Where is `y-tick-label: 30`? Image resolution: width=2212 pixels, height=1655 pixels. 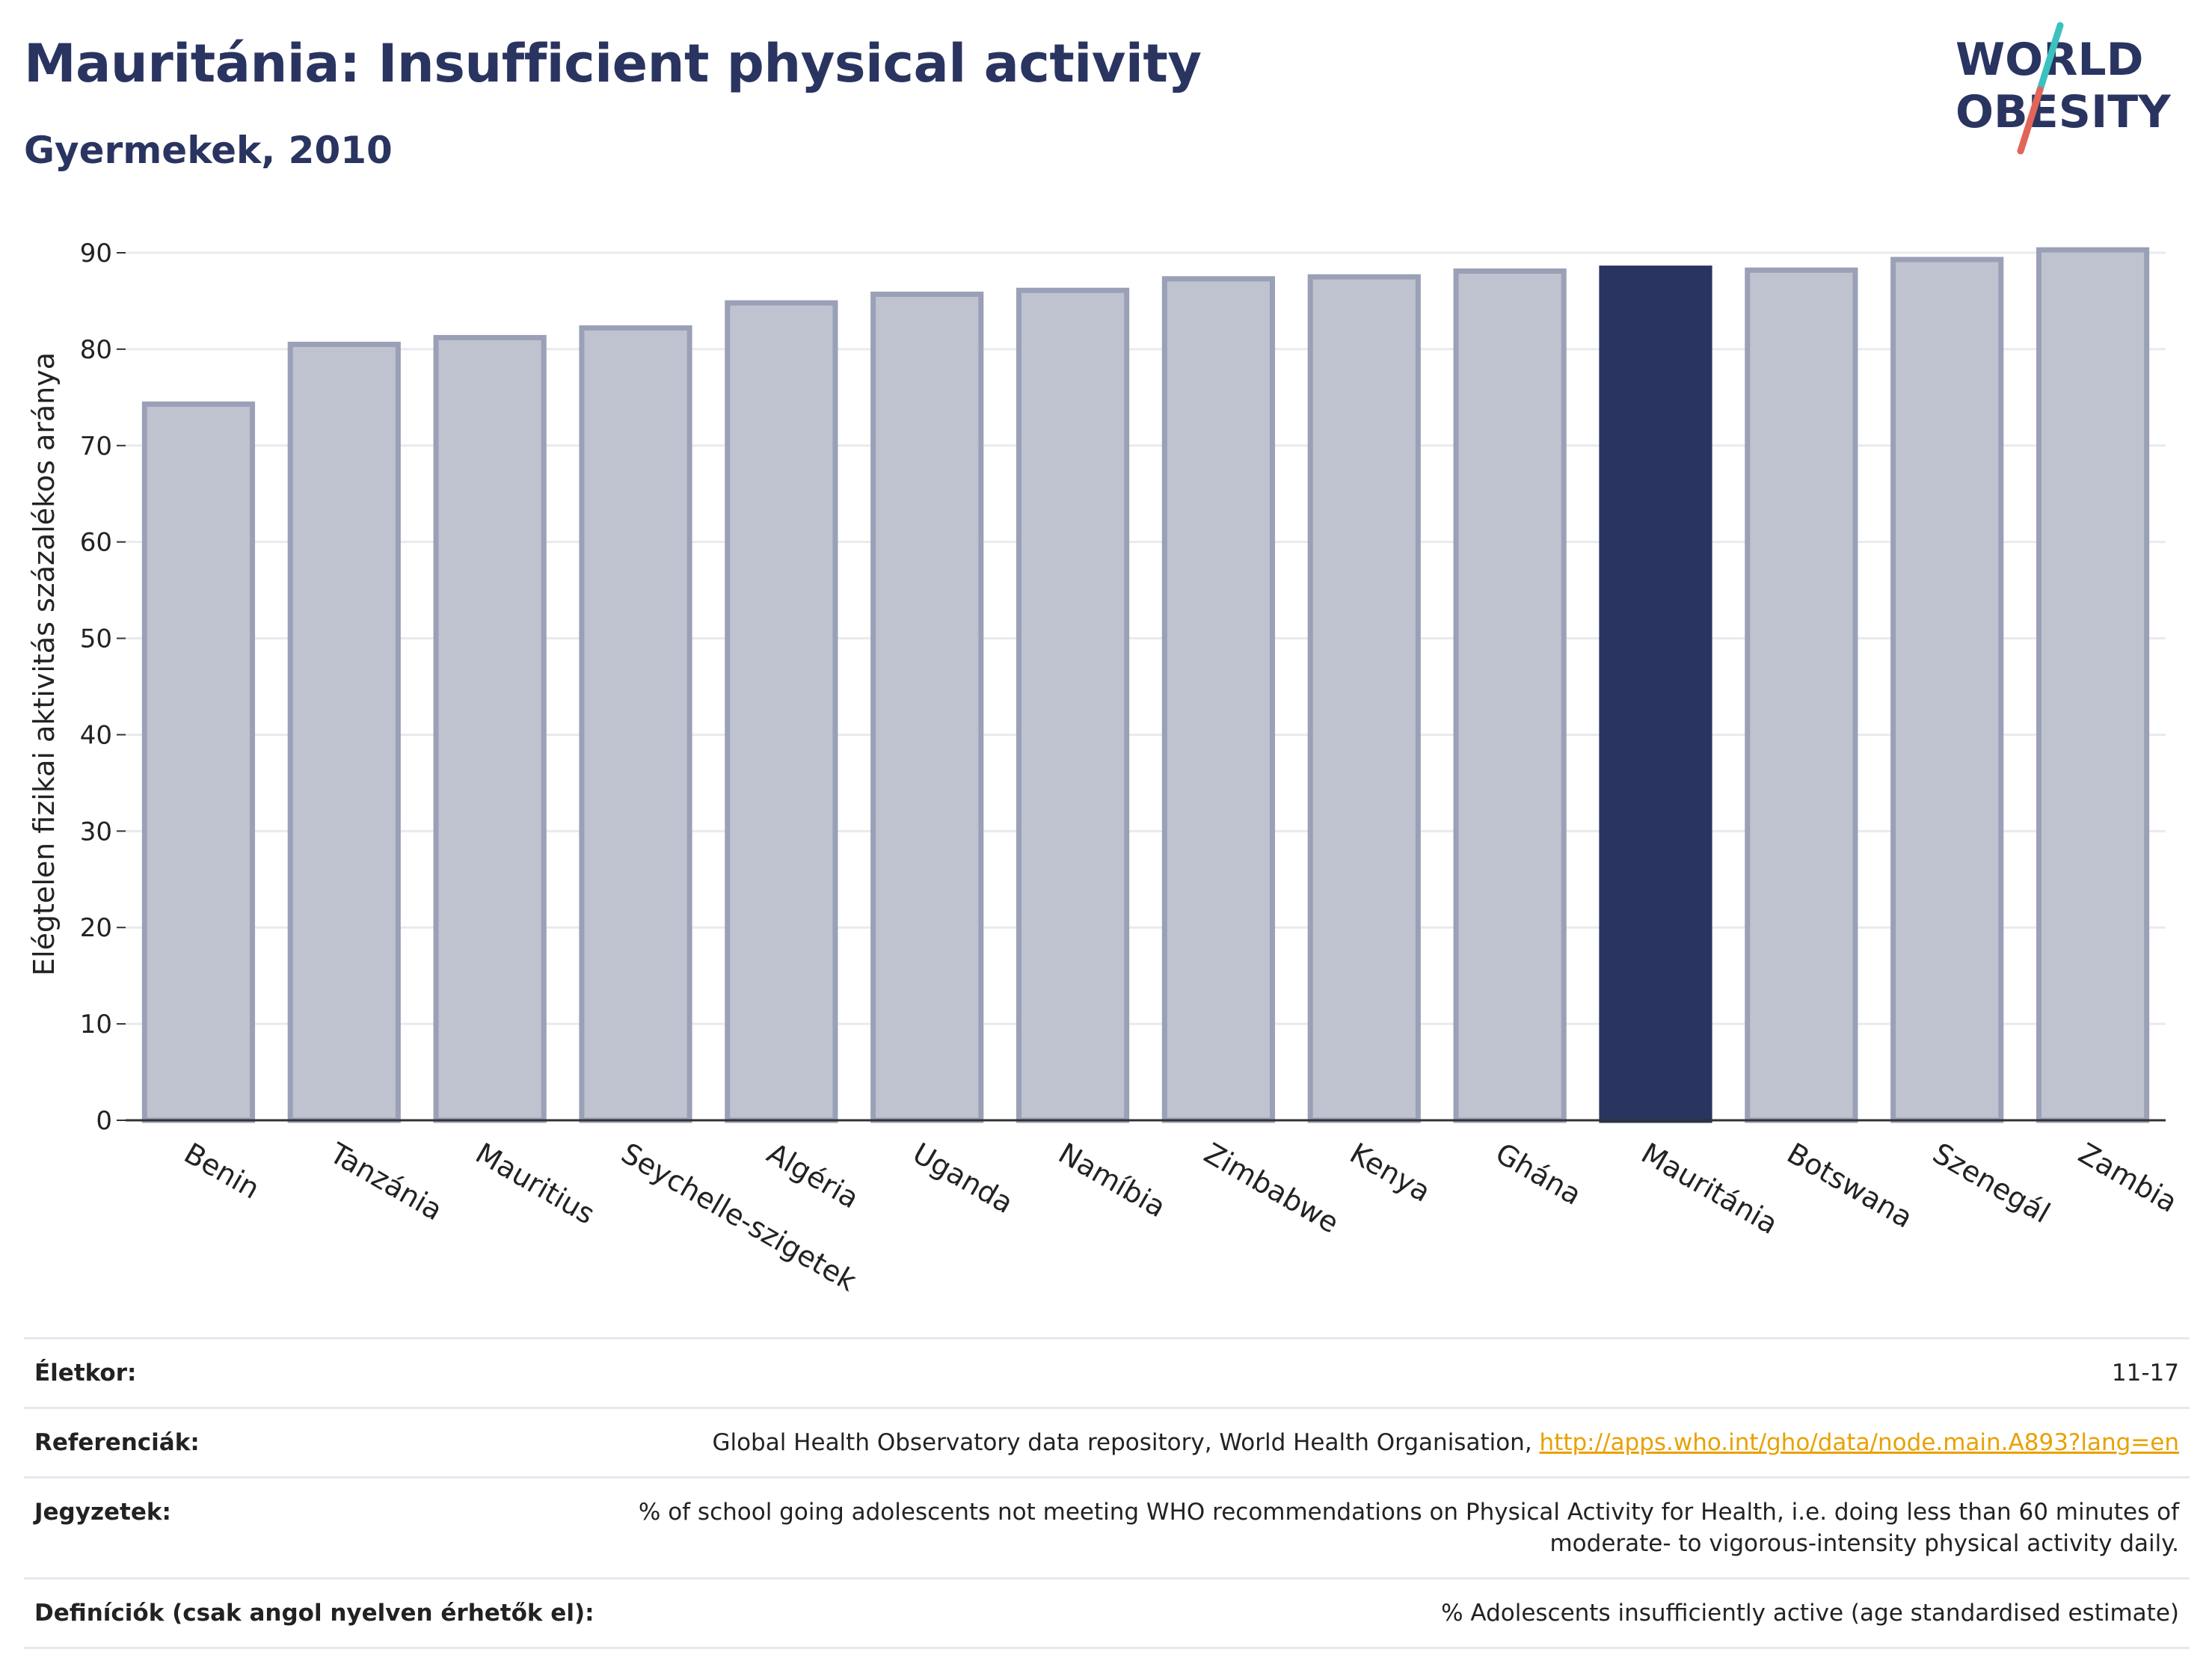 y-tick-label: 30 is located at coordinates (96, 832).